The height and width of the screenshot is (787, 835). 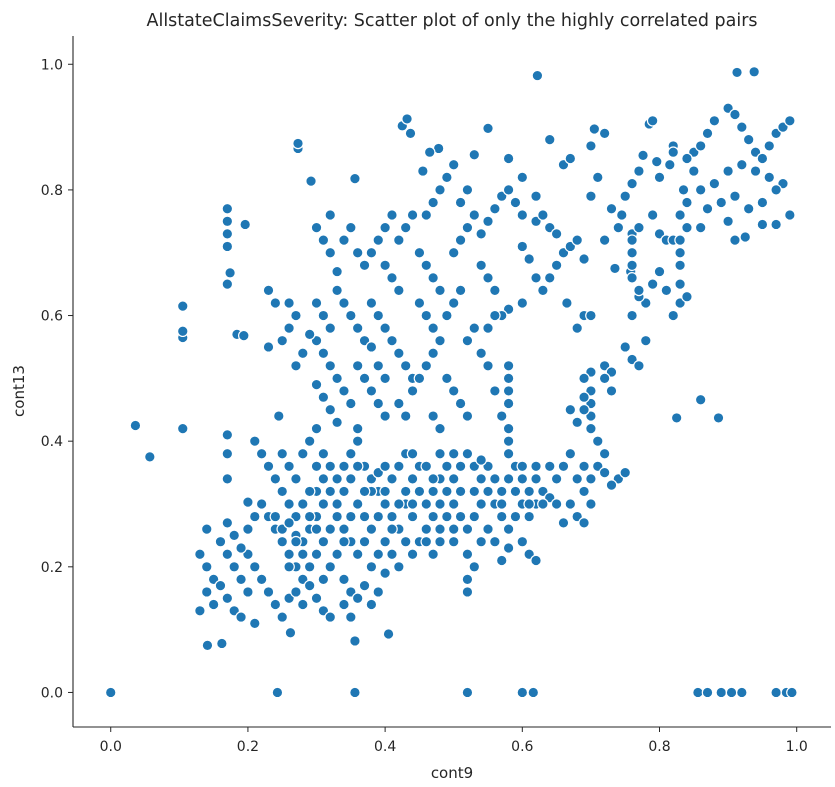 What do you see at coordinates (52, 191) in the screenshot?
I see `y-tick-label: 0.8` at bounding box center [52, 191].